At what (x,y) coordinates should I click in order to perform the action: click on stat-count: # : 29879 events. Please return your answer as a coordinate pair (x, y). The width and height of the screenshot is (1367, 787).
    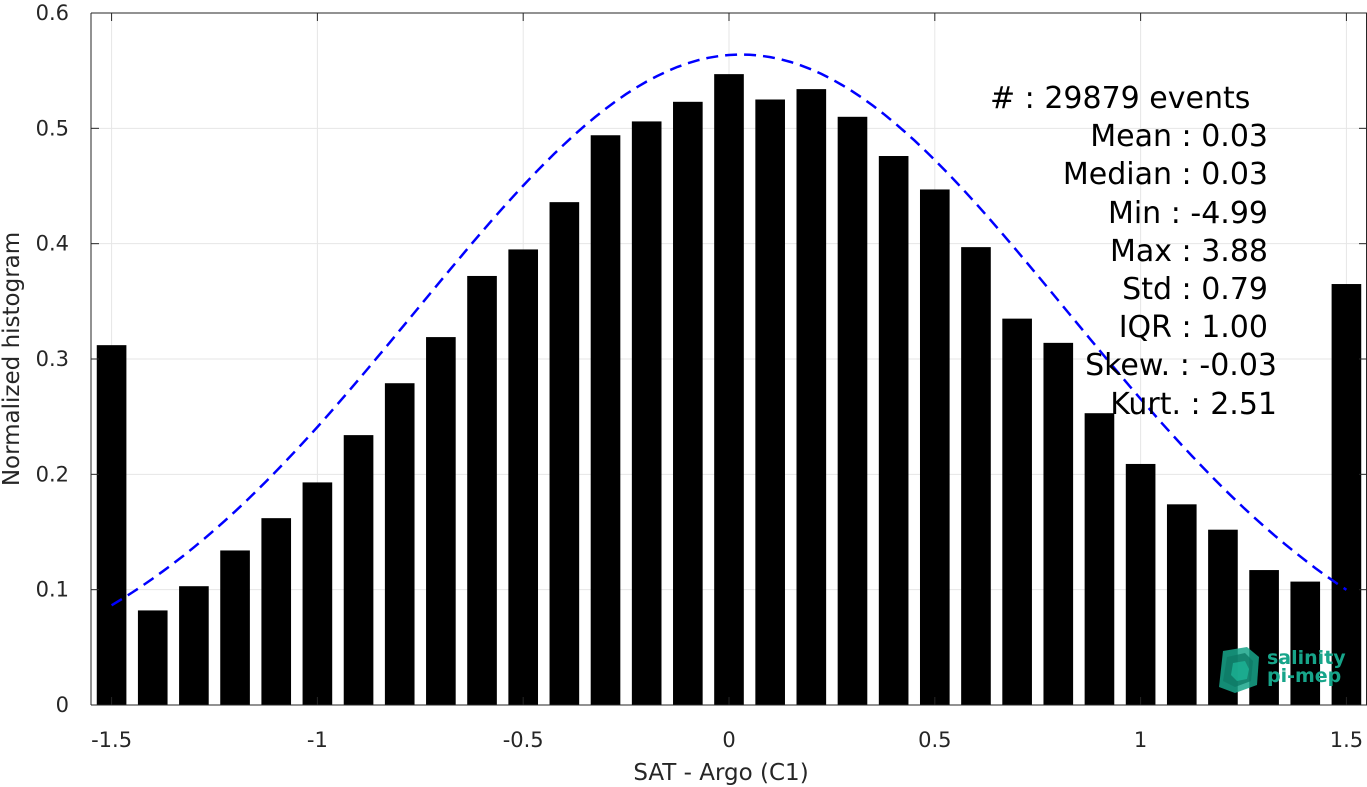
    Looking at the image, I should click on (1120, 98).